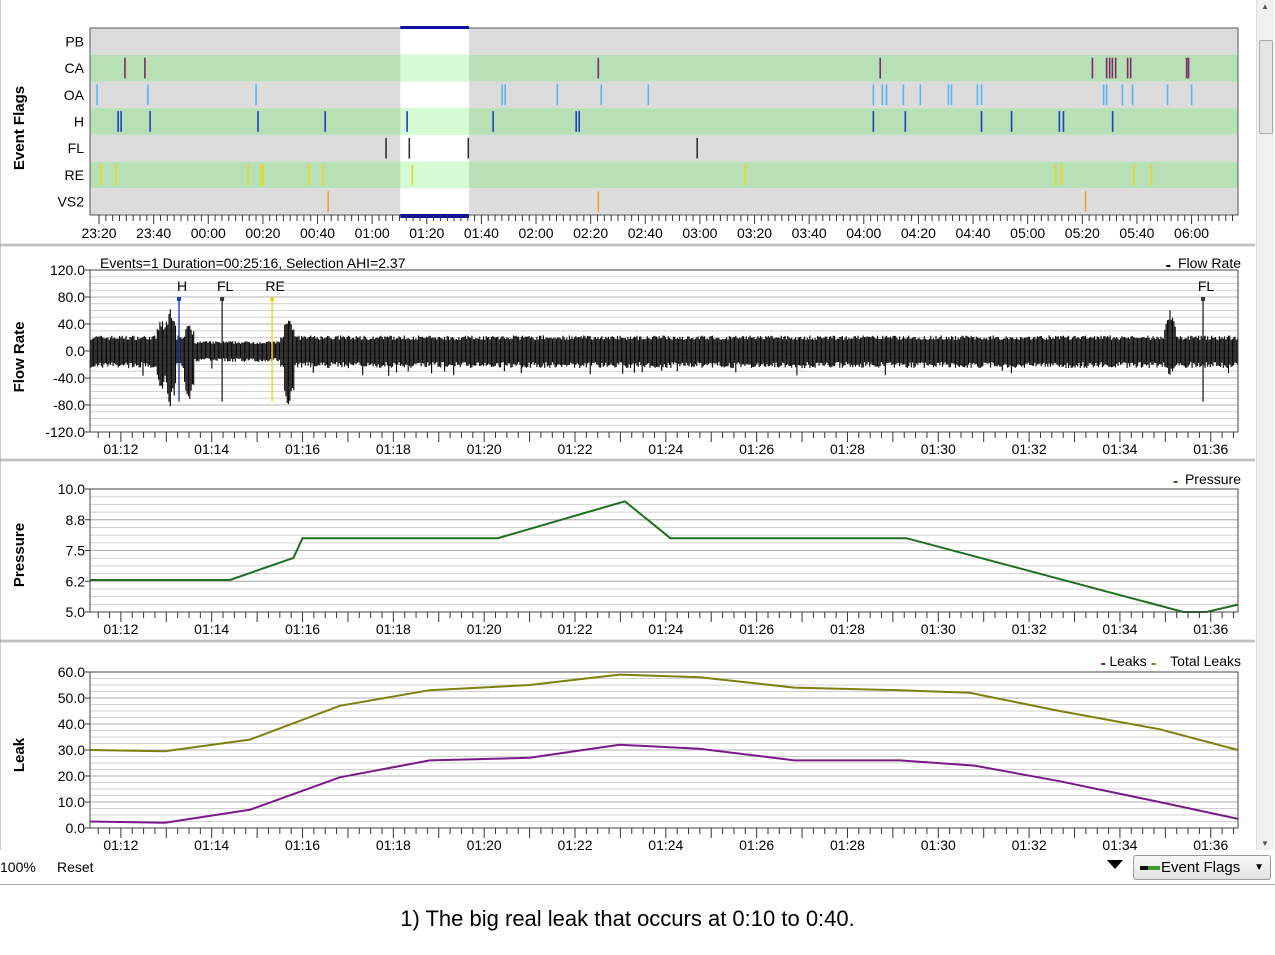 The height and width of the screenshot is (955, 1275). What do you see at coordinates (75, 68) in the screenshot?
I see `row-label-ca: CA` at bounding box center [75, 68].